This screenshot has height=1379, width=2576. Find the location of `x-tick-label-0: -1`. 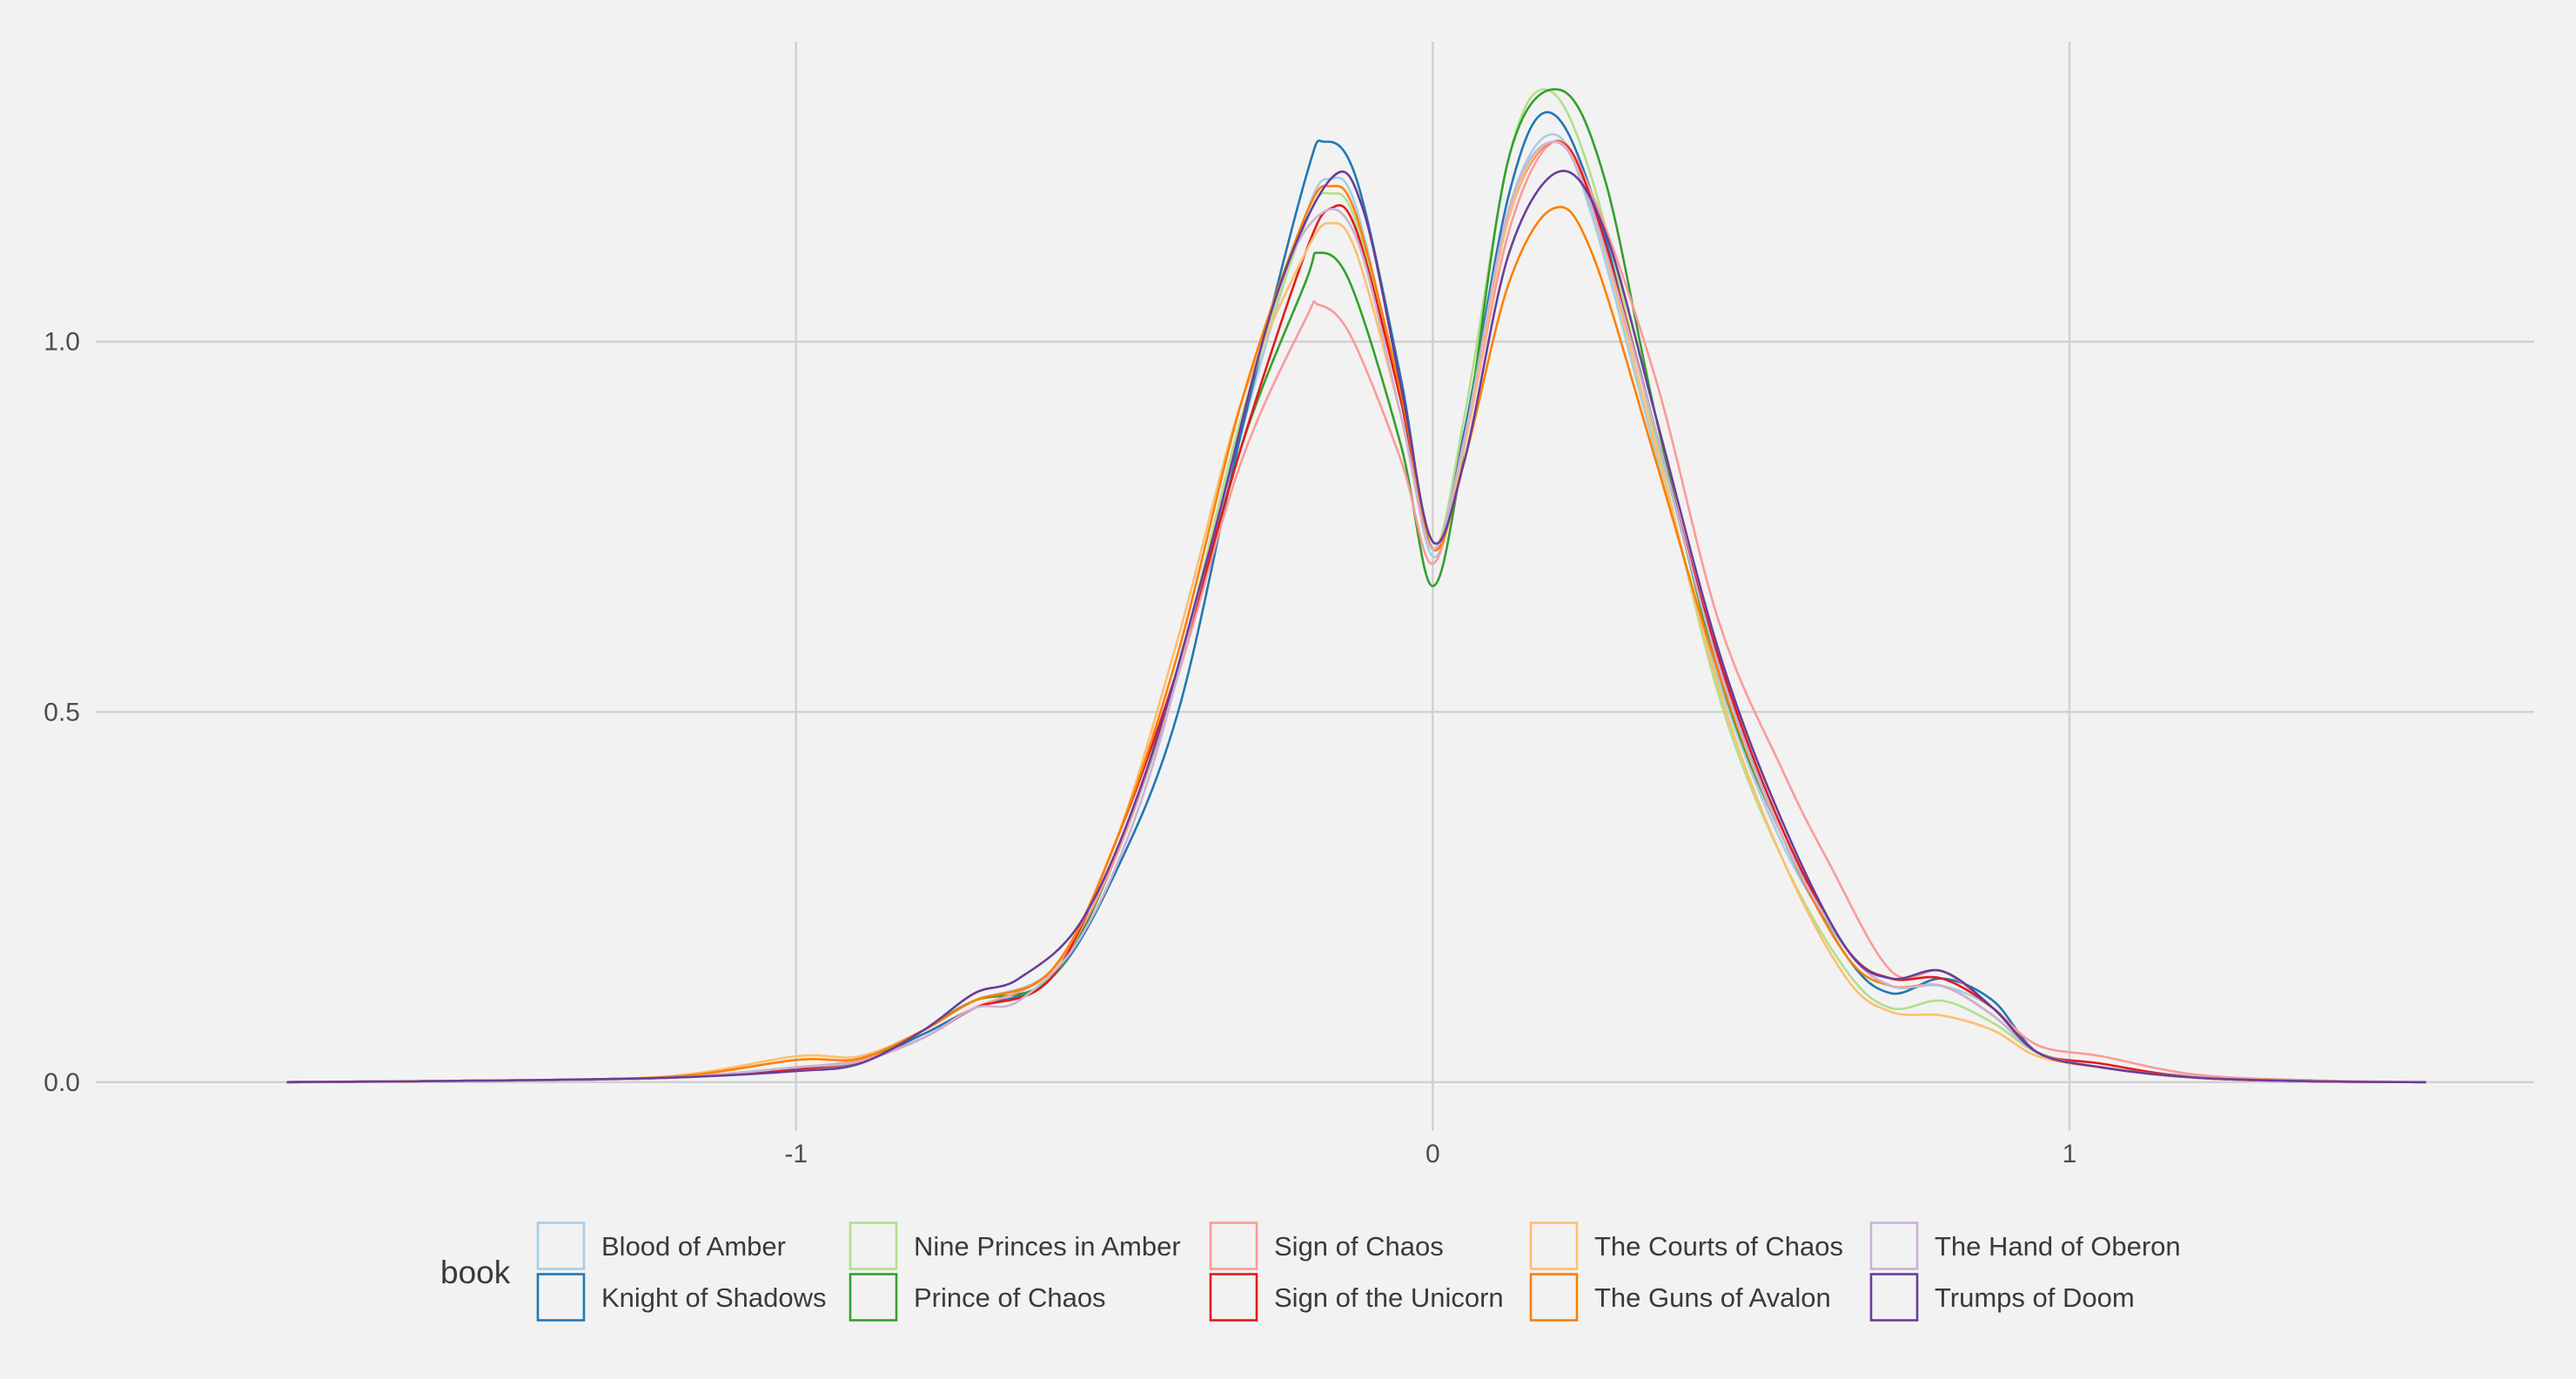

x-tick-label-0: -1 is located at coordinates (796, 1154).